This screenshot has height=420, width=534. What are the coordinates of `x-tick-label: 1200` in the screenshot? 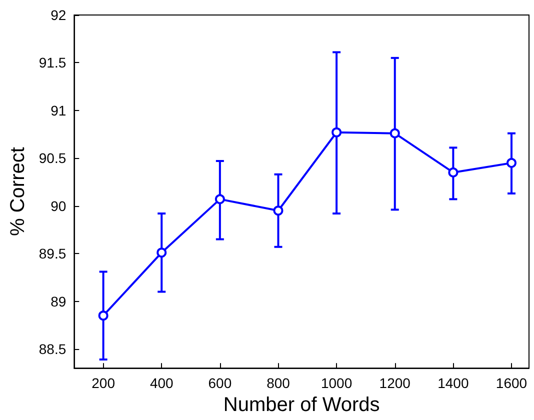 It's located at (395, 383).